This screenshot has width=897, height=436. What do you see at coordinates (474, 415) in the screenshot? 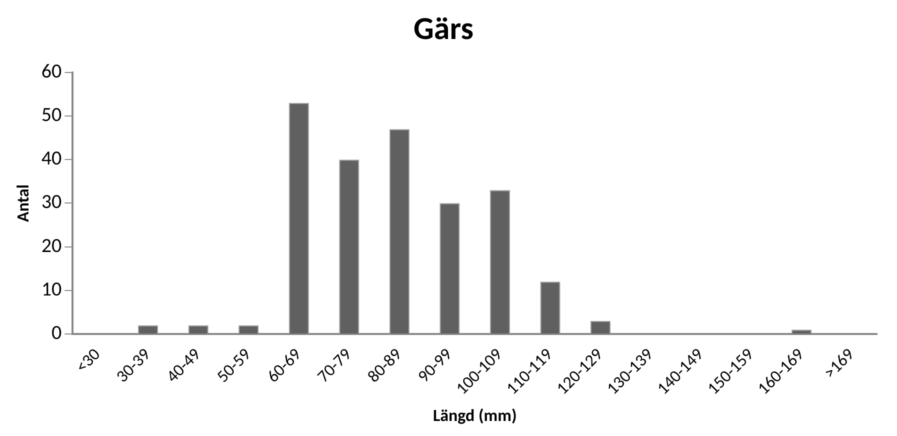
I see `x-axis-title: Längd (mm)` at bounding box center [474, 415].